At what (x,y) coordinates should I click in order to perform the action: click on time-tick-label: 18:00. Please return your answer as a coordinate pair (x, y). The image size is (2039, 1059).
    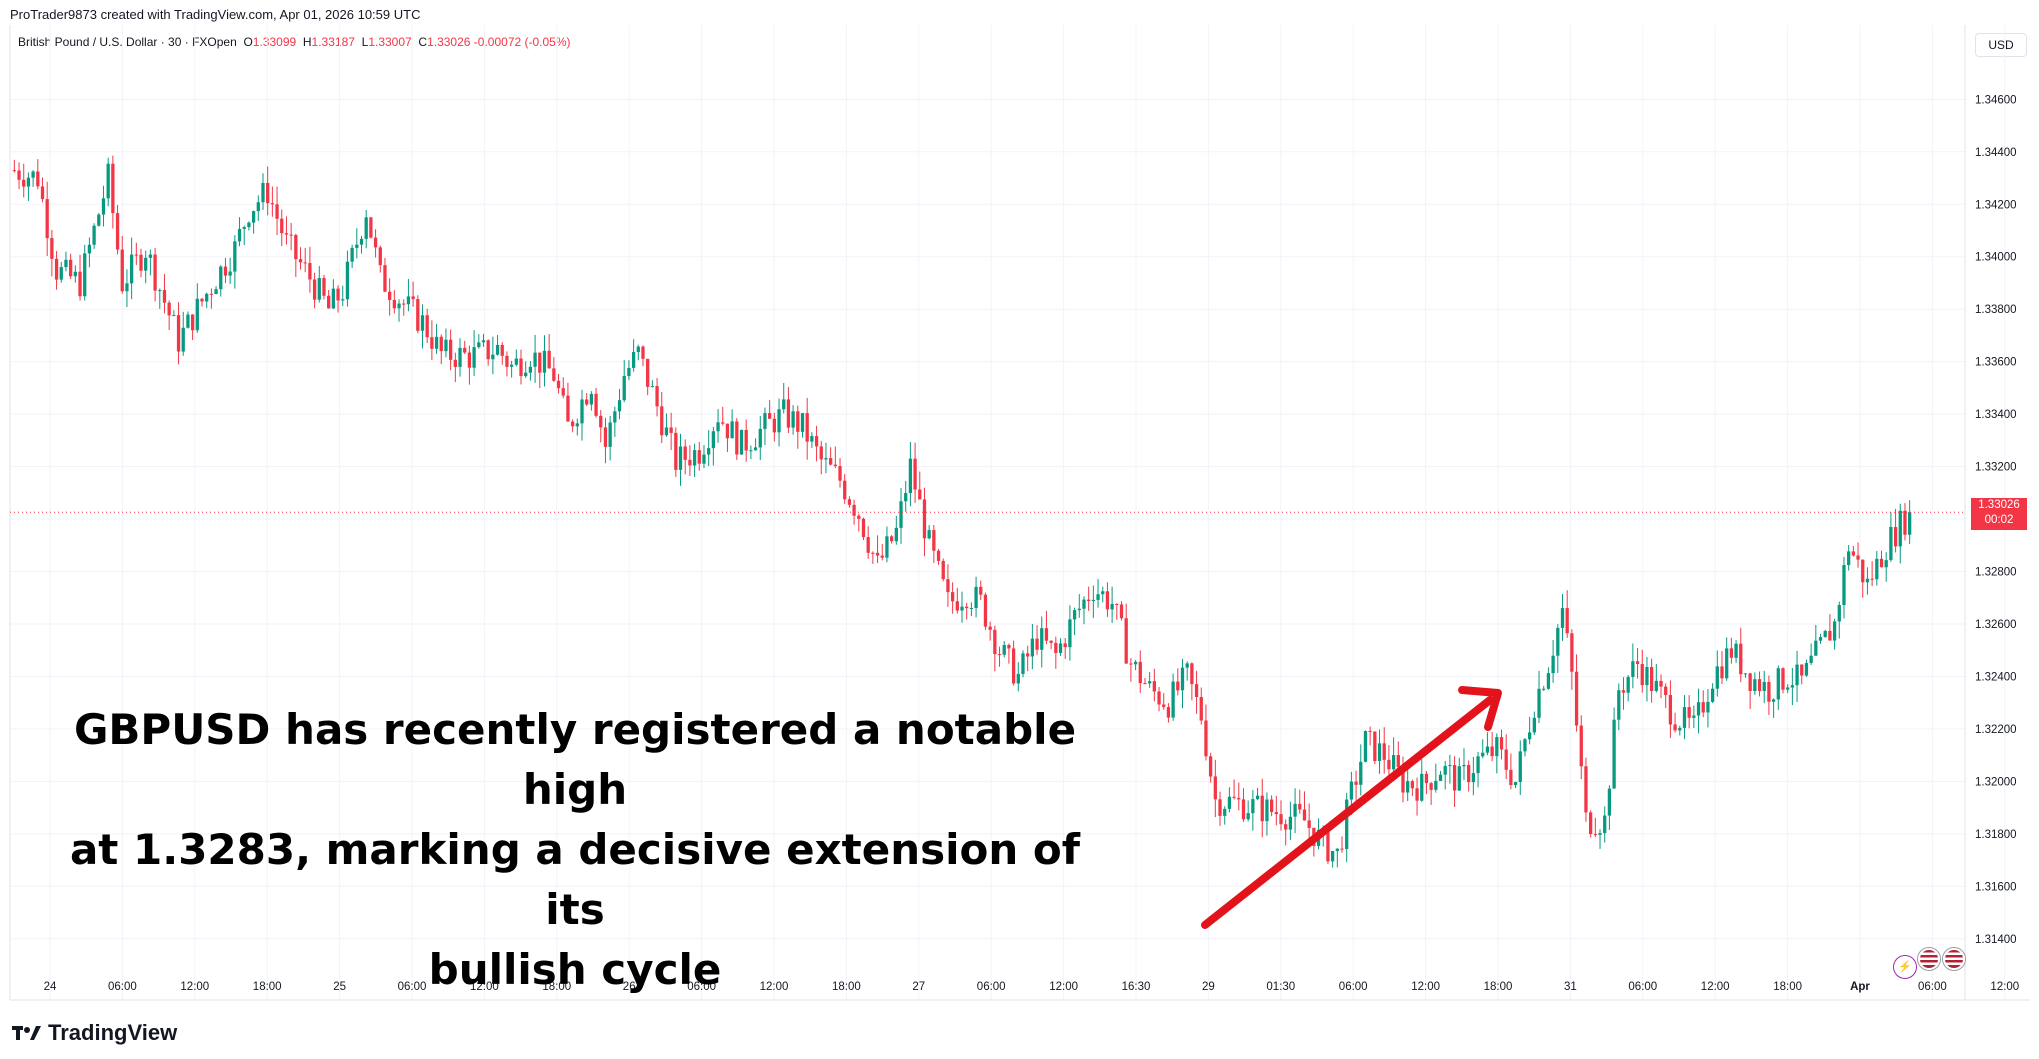
    Looking at the image, I should click on (1498, 987).